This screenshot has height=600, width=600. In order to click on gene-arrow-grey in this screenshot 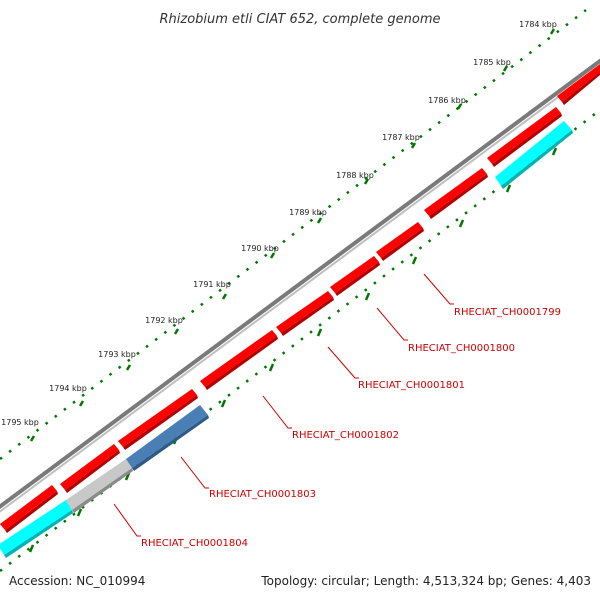, I will do `click(99, 486)`.